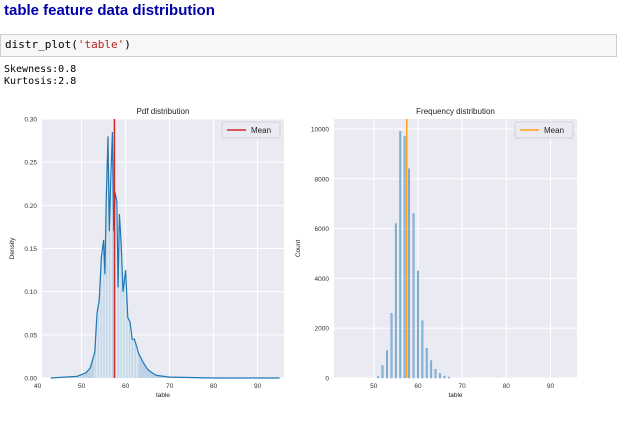 The width and height of the screenshot is (619, 430). Describe the element at coordinates (30, 249) in the screenshot. I see `y-tick-label: 0.15` at that location.